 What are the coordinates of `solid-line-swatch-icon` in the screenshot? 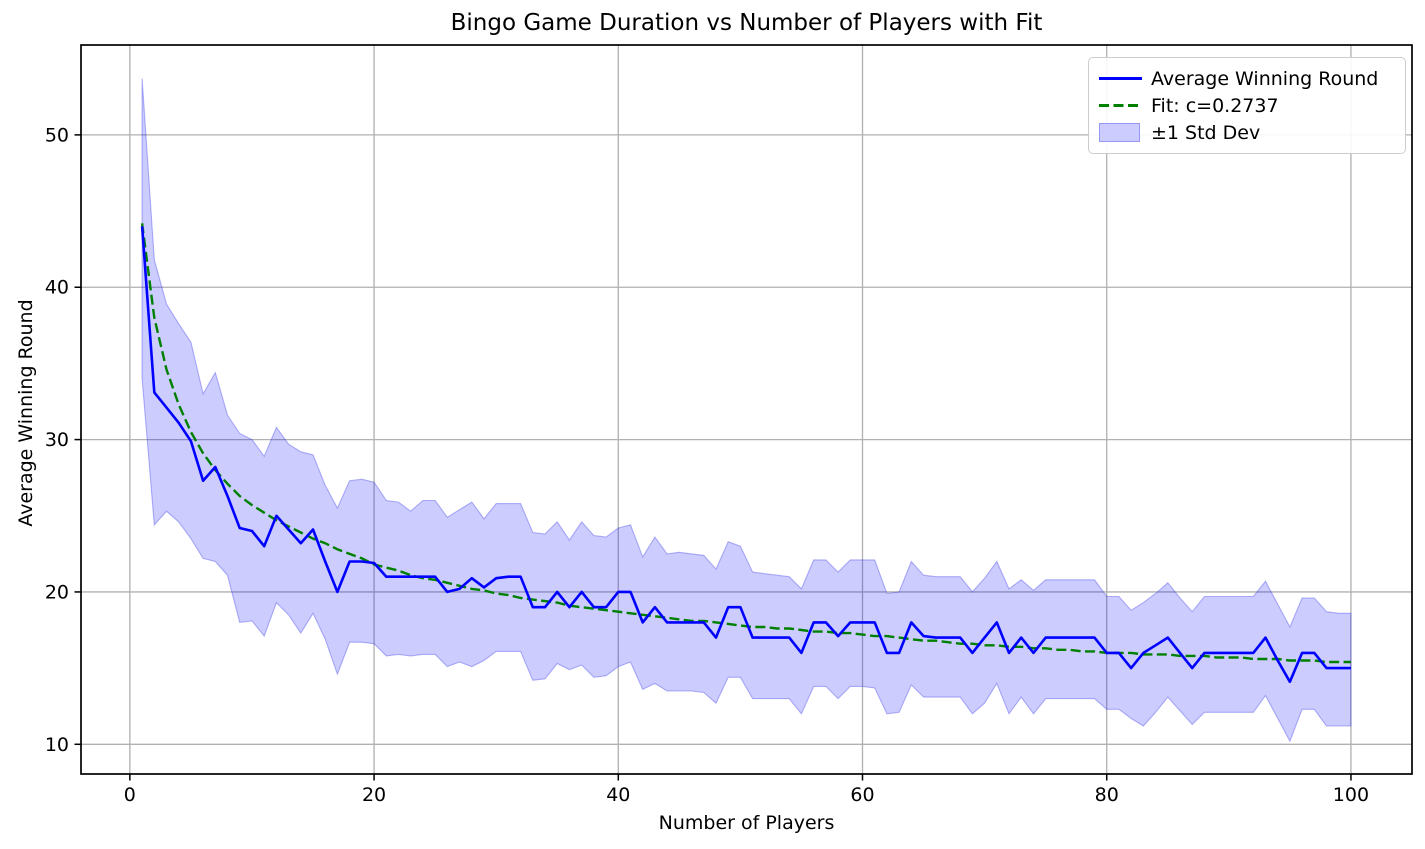 It's located at (1120, 78).